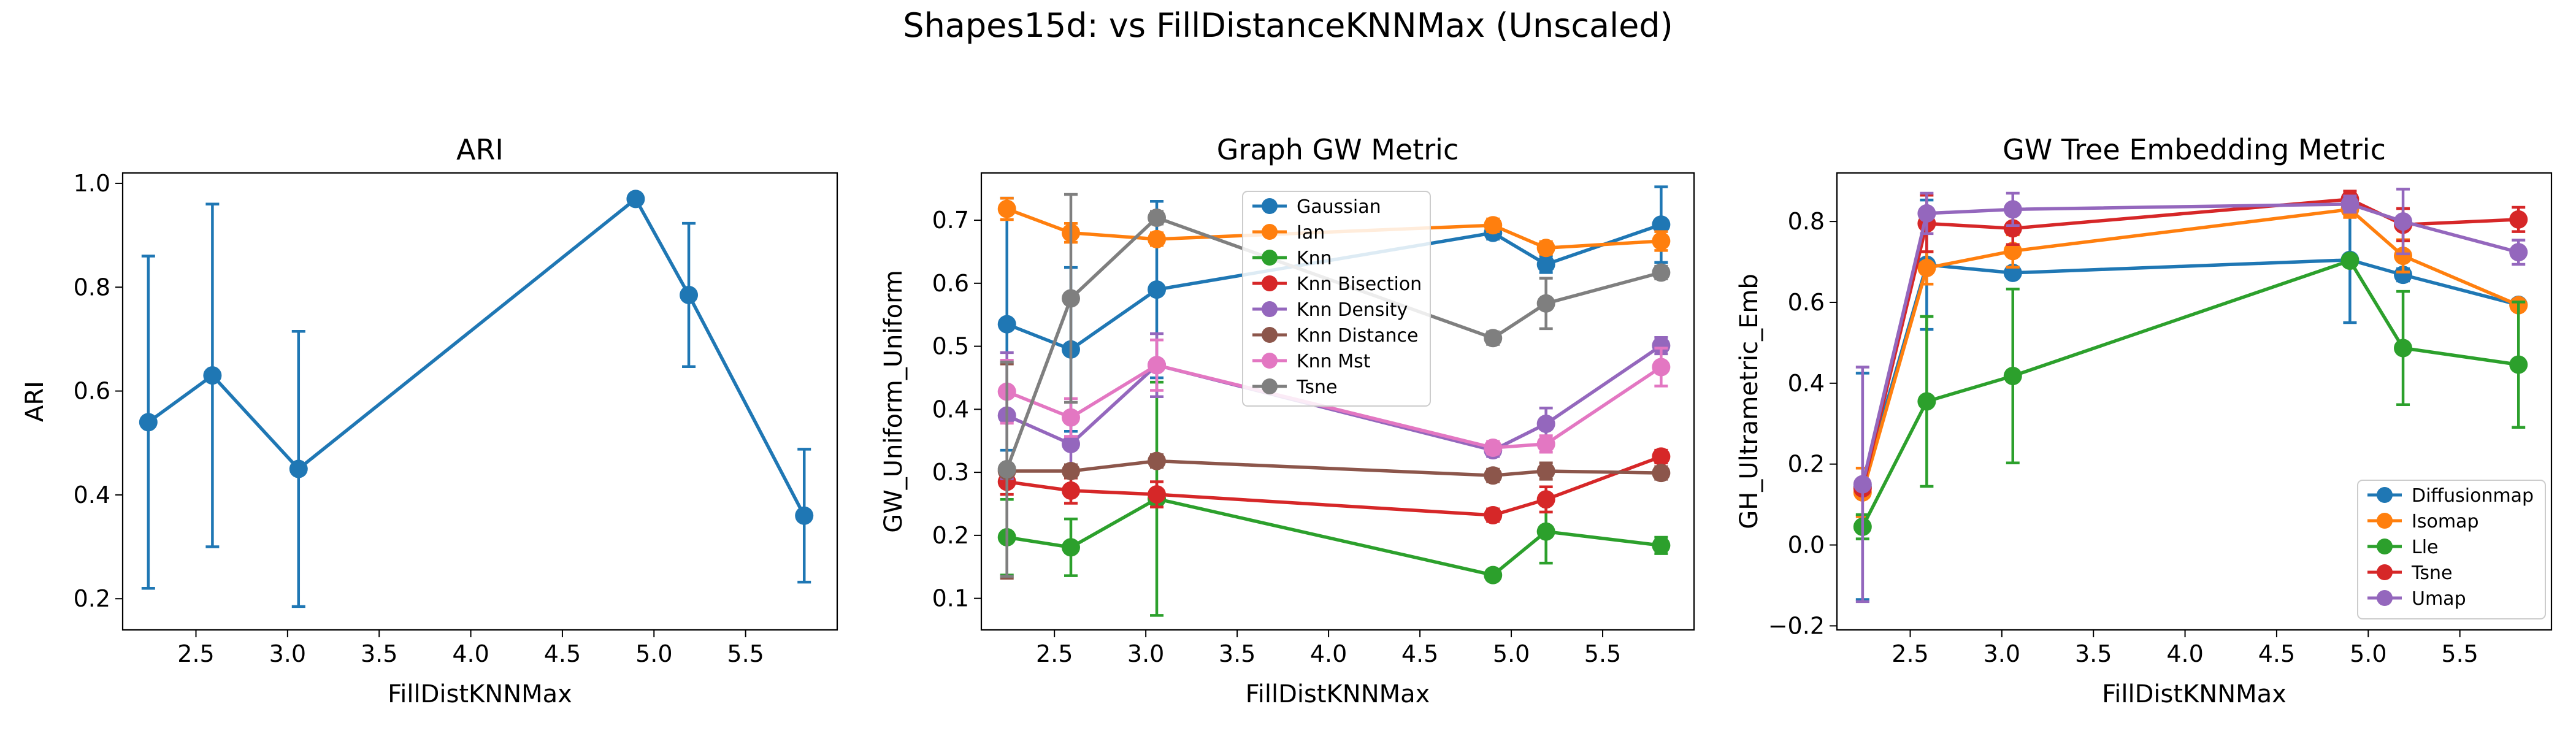  Describe the element at coordinates (2473, 496) in the screenshot. I see `legend-label: Diffusionmap` at that location.